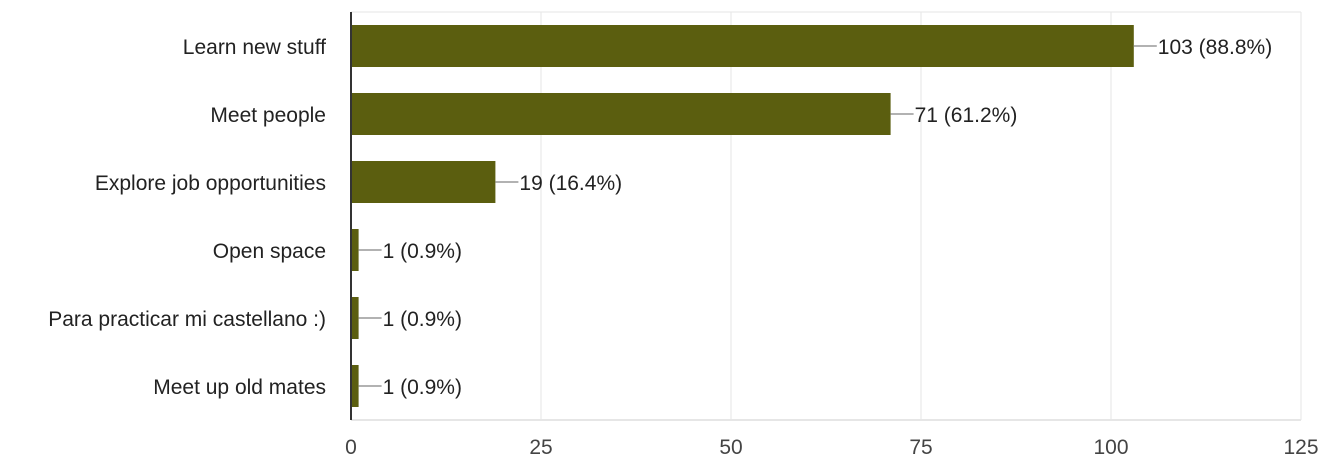 The height and width of the screenshot is (471, 1335). Describe the element at coordinates (268, 115) in the screenshot. I see `category-label: Meet people` at that location.